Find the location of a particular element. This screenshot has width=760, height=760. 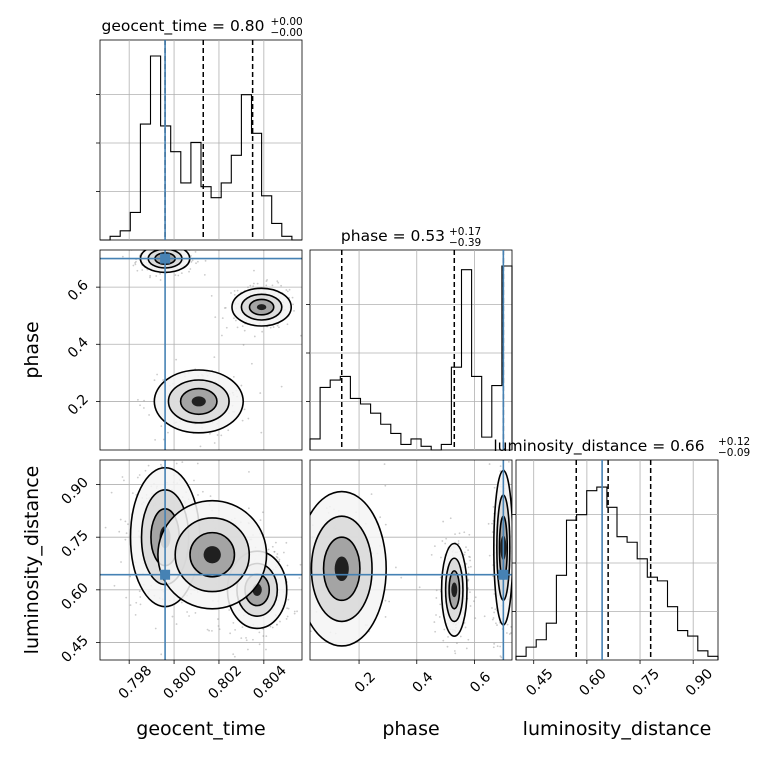

y-tick-label: 0.4 is located at coordinates (78, 347).